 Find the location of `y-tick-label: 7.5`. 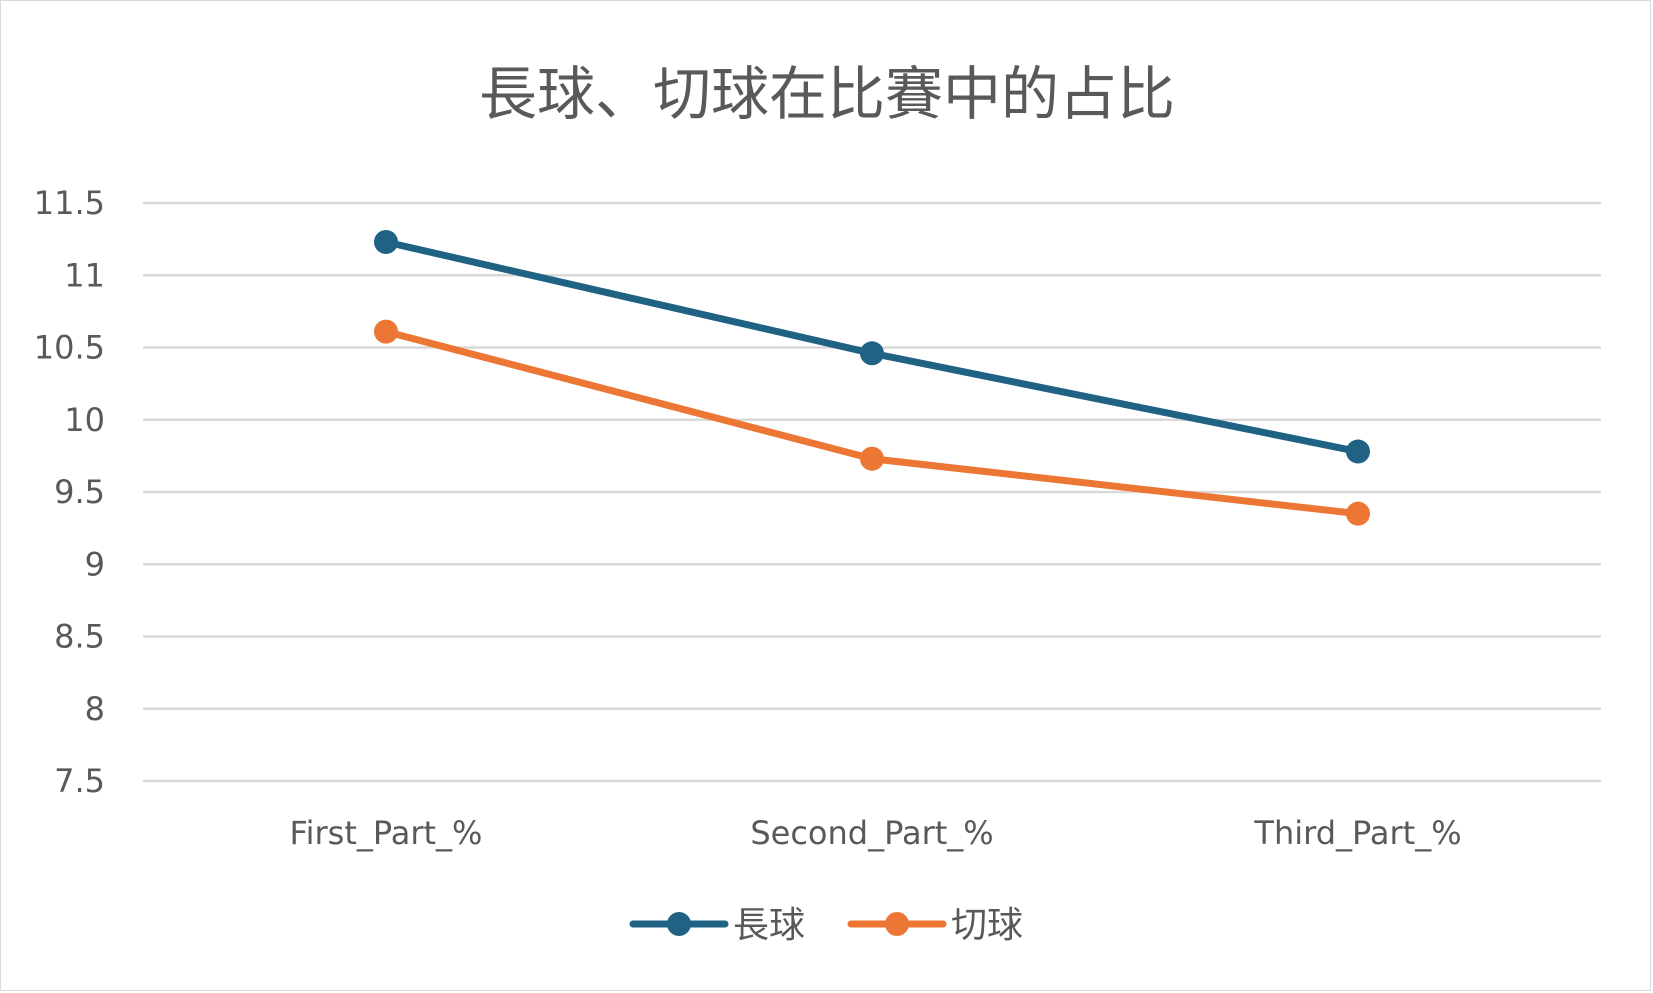

y-tick-label: 7.5 is located at coordinates (79, 781).